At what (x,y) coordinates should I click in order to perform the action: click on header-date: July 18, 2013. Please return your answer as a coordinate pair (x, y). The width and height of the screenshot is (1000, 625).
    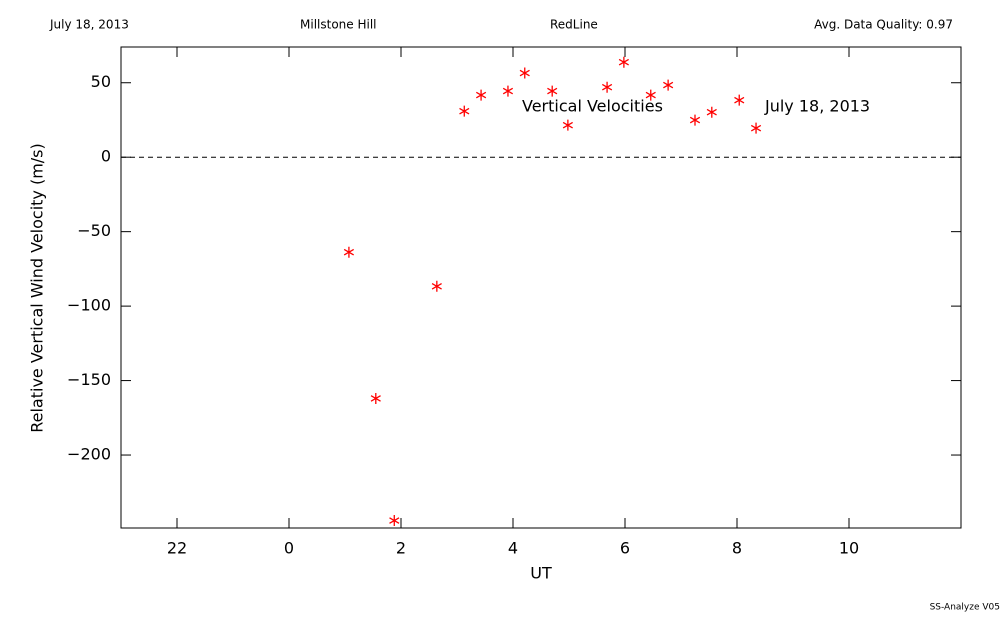
    Looking at the image, I should click on (89, 25).